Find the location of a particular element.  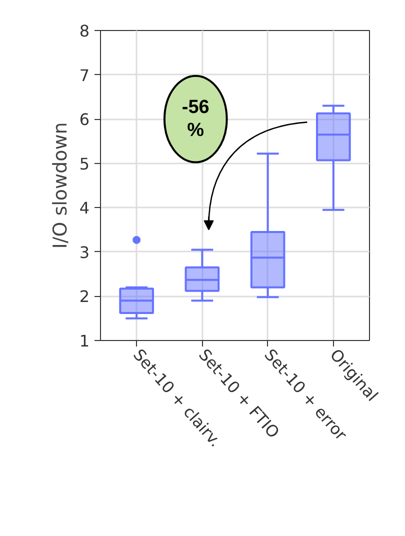

y-tick-label: 2 is located at coordinates (84, 296).